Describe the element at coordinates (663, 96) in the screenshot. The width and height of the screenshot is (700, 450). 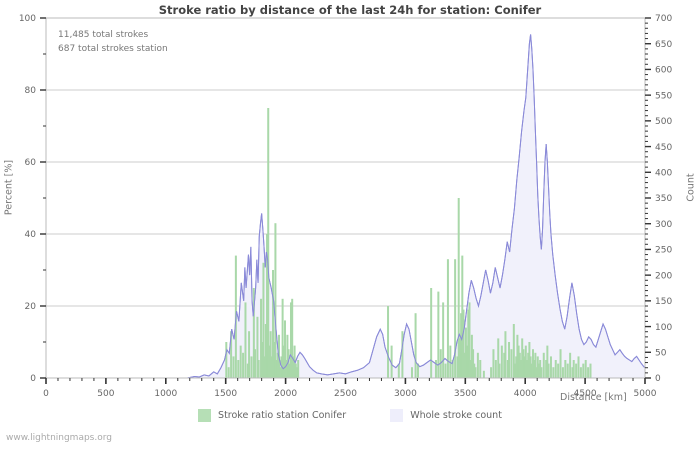
I see `svg-text: 550` at that location.